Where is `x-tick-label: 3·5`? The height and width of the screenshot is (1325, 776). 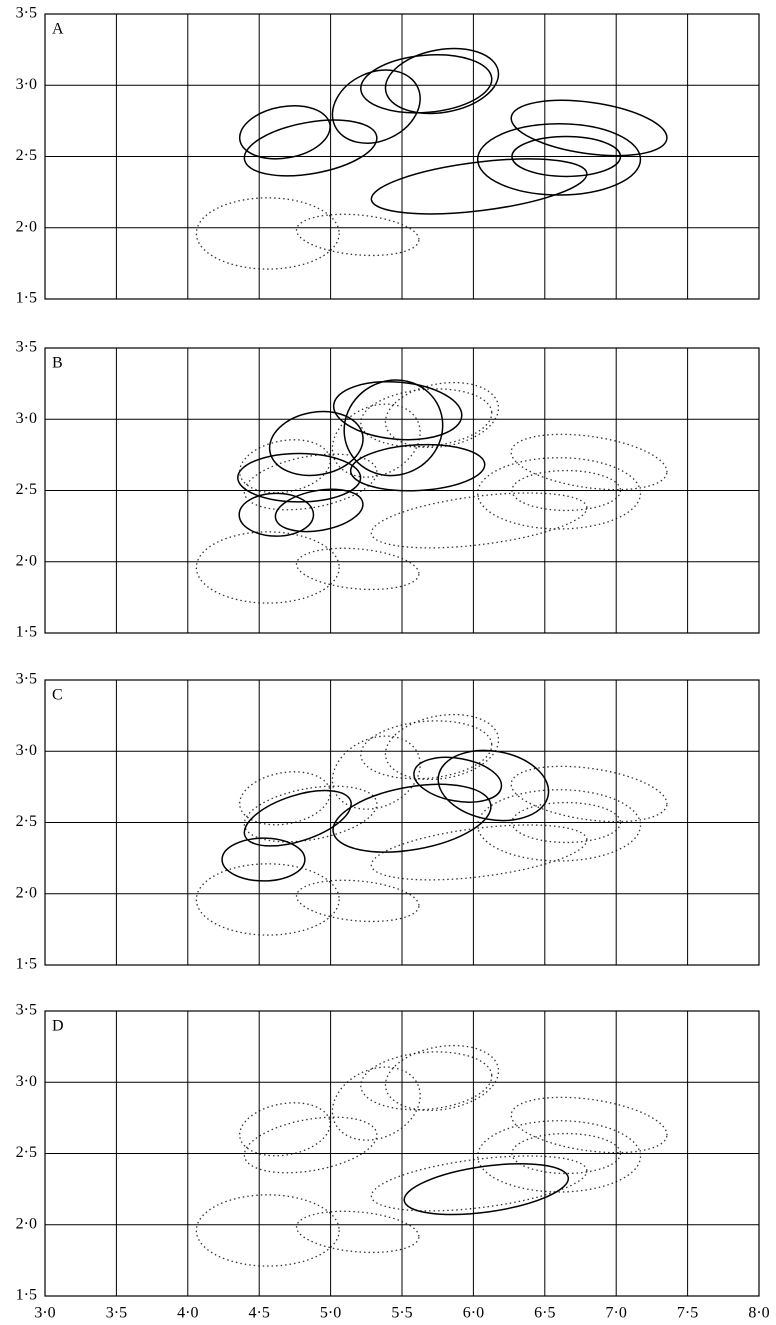 x-tick-label: 3·5 is located at coordinates (116, 1313).